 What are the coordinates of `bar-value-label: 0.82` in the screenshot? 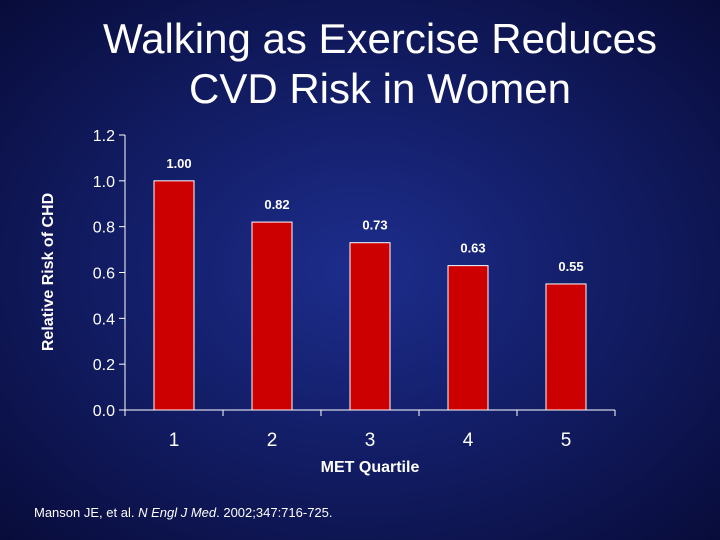 It's located at (276, 204).